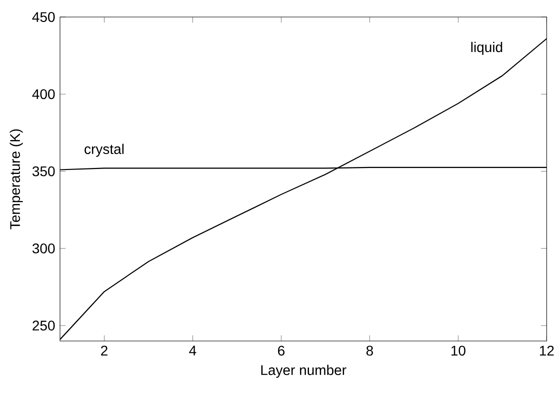 The height and width of the screenshot is (401, 560). I want to click on y-tick-label: 300, so click(43, 248).